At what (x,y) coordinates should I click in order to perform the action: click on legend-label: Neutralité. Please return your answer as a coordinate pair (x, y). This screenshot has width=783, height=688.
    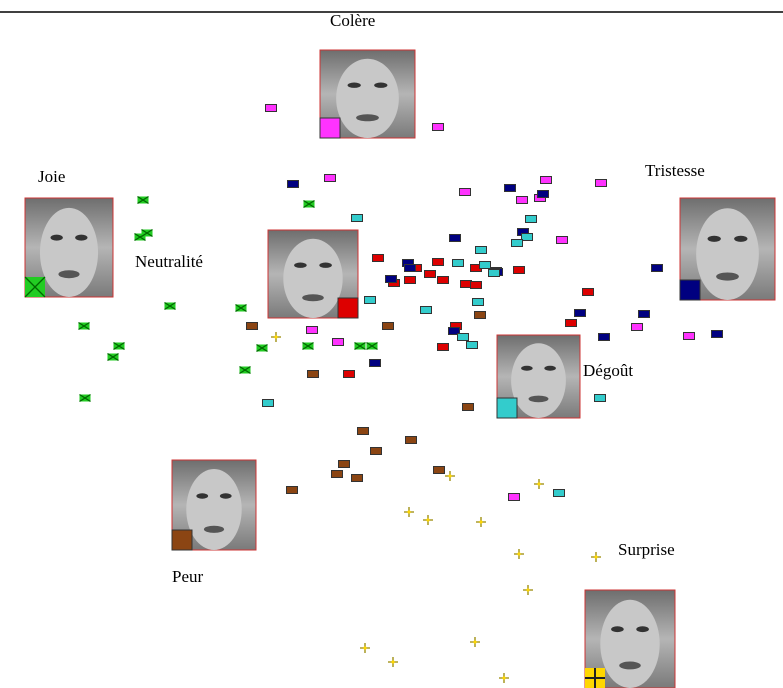
    Looking at the image, I should click on (169, 261).